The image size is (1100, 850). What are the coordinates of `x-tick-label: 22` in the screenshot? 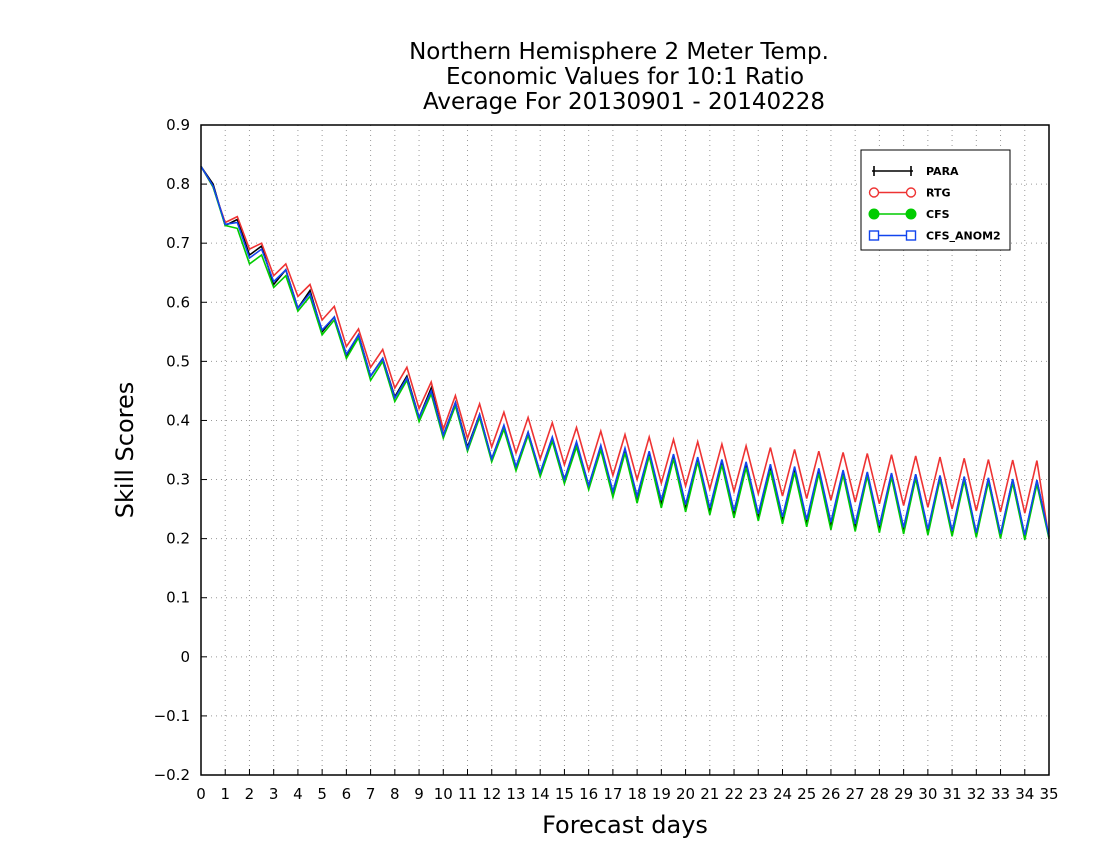 It's located at (733, 794).